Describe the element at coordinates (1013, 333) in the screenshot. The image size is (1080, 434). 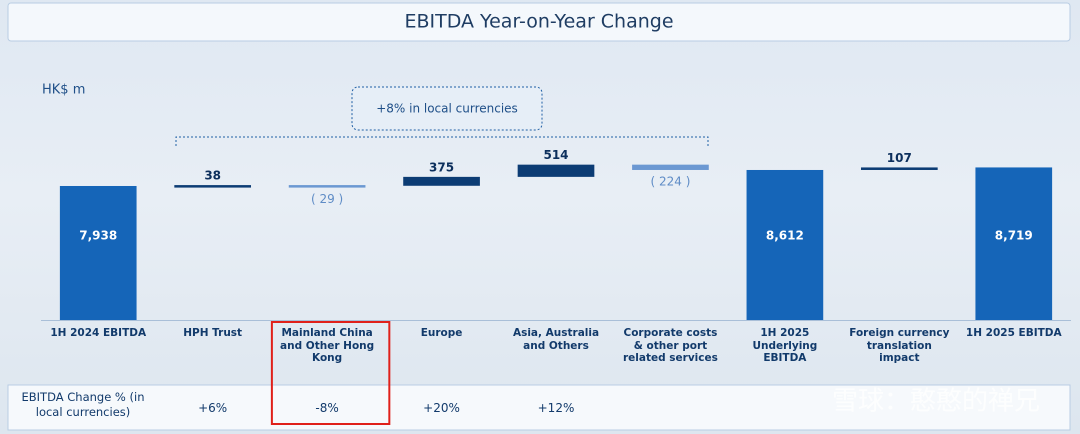
I see `x-tick-label: 1H 2025 EBITDA` at that location.